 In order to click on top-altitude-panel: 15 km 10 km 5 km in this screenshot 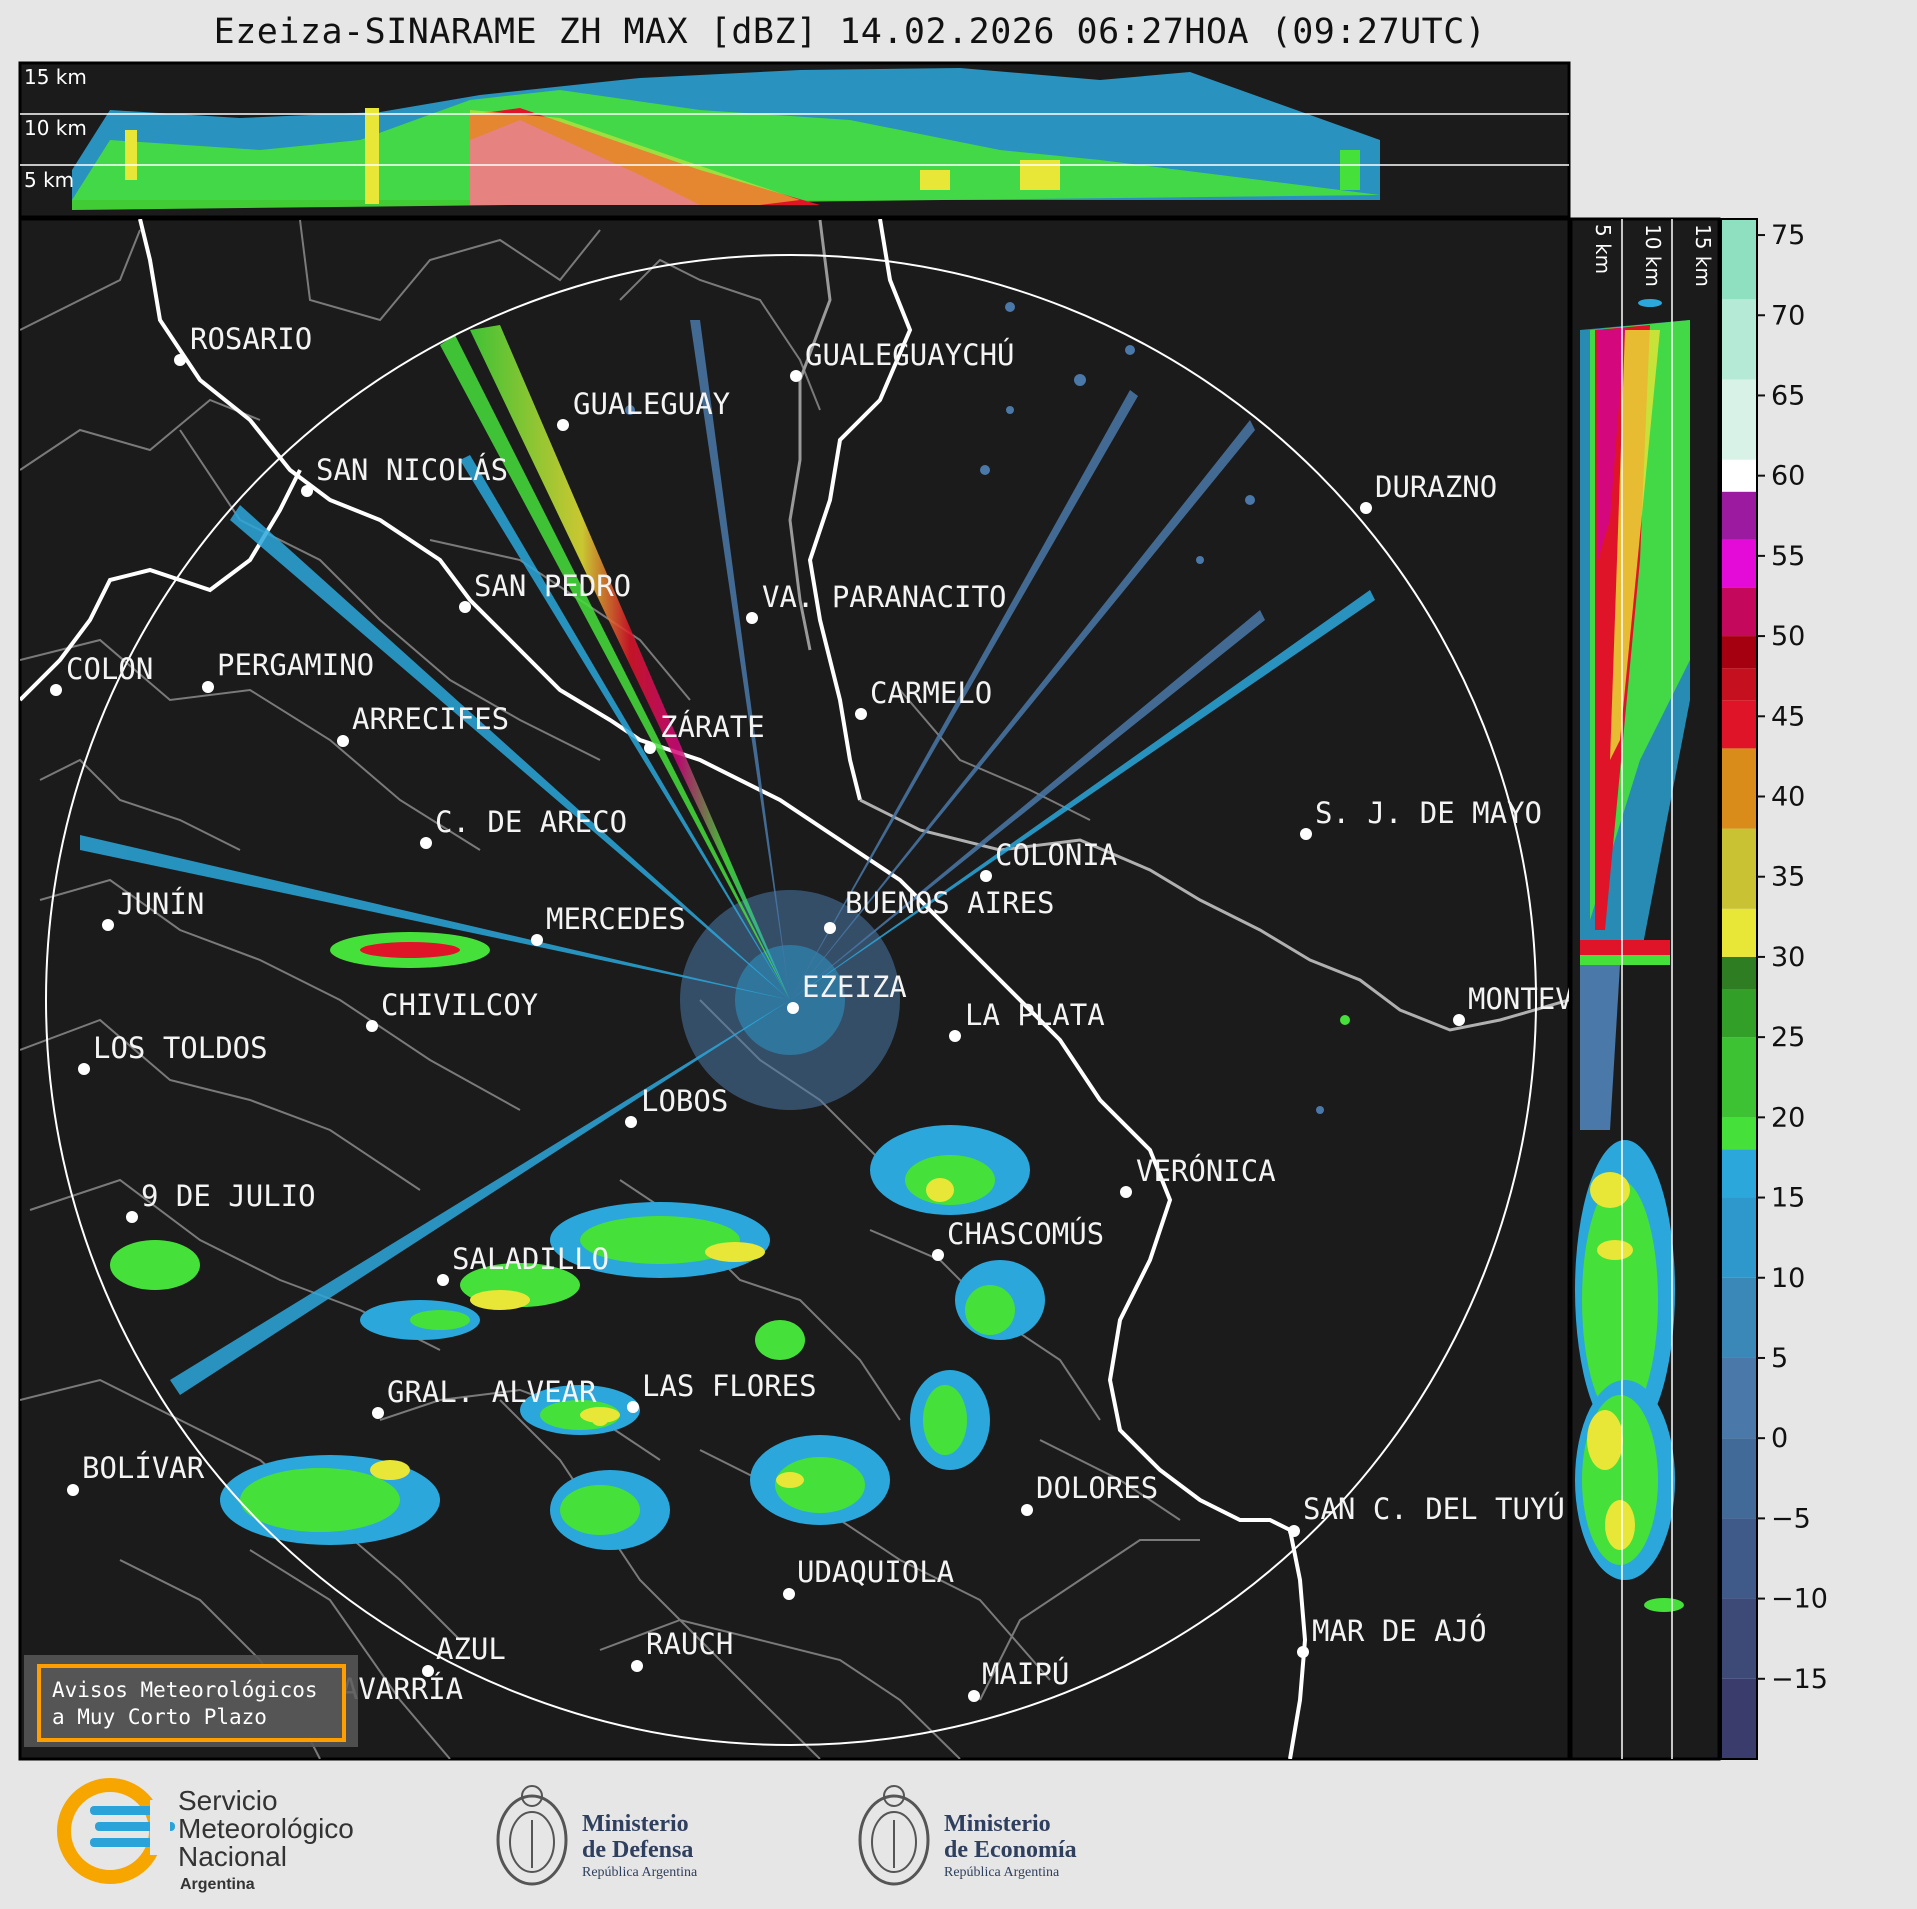, I will do `click(794, 140)`.